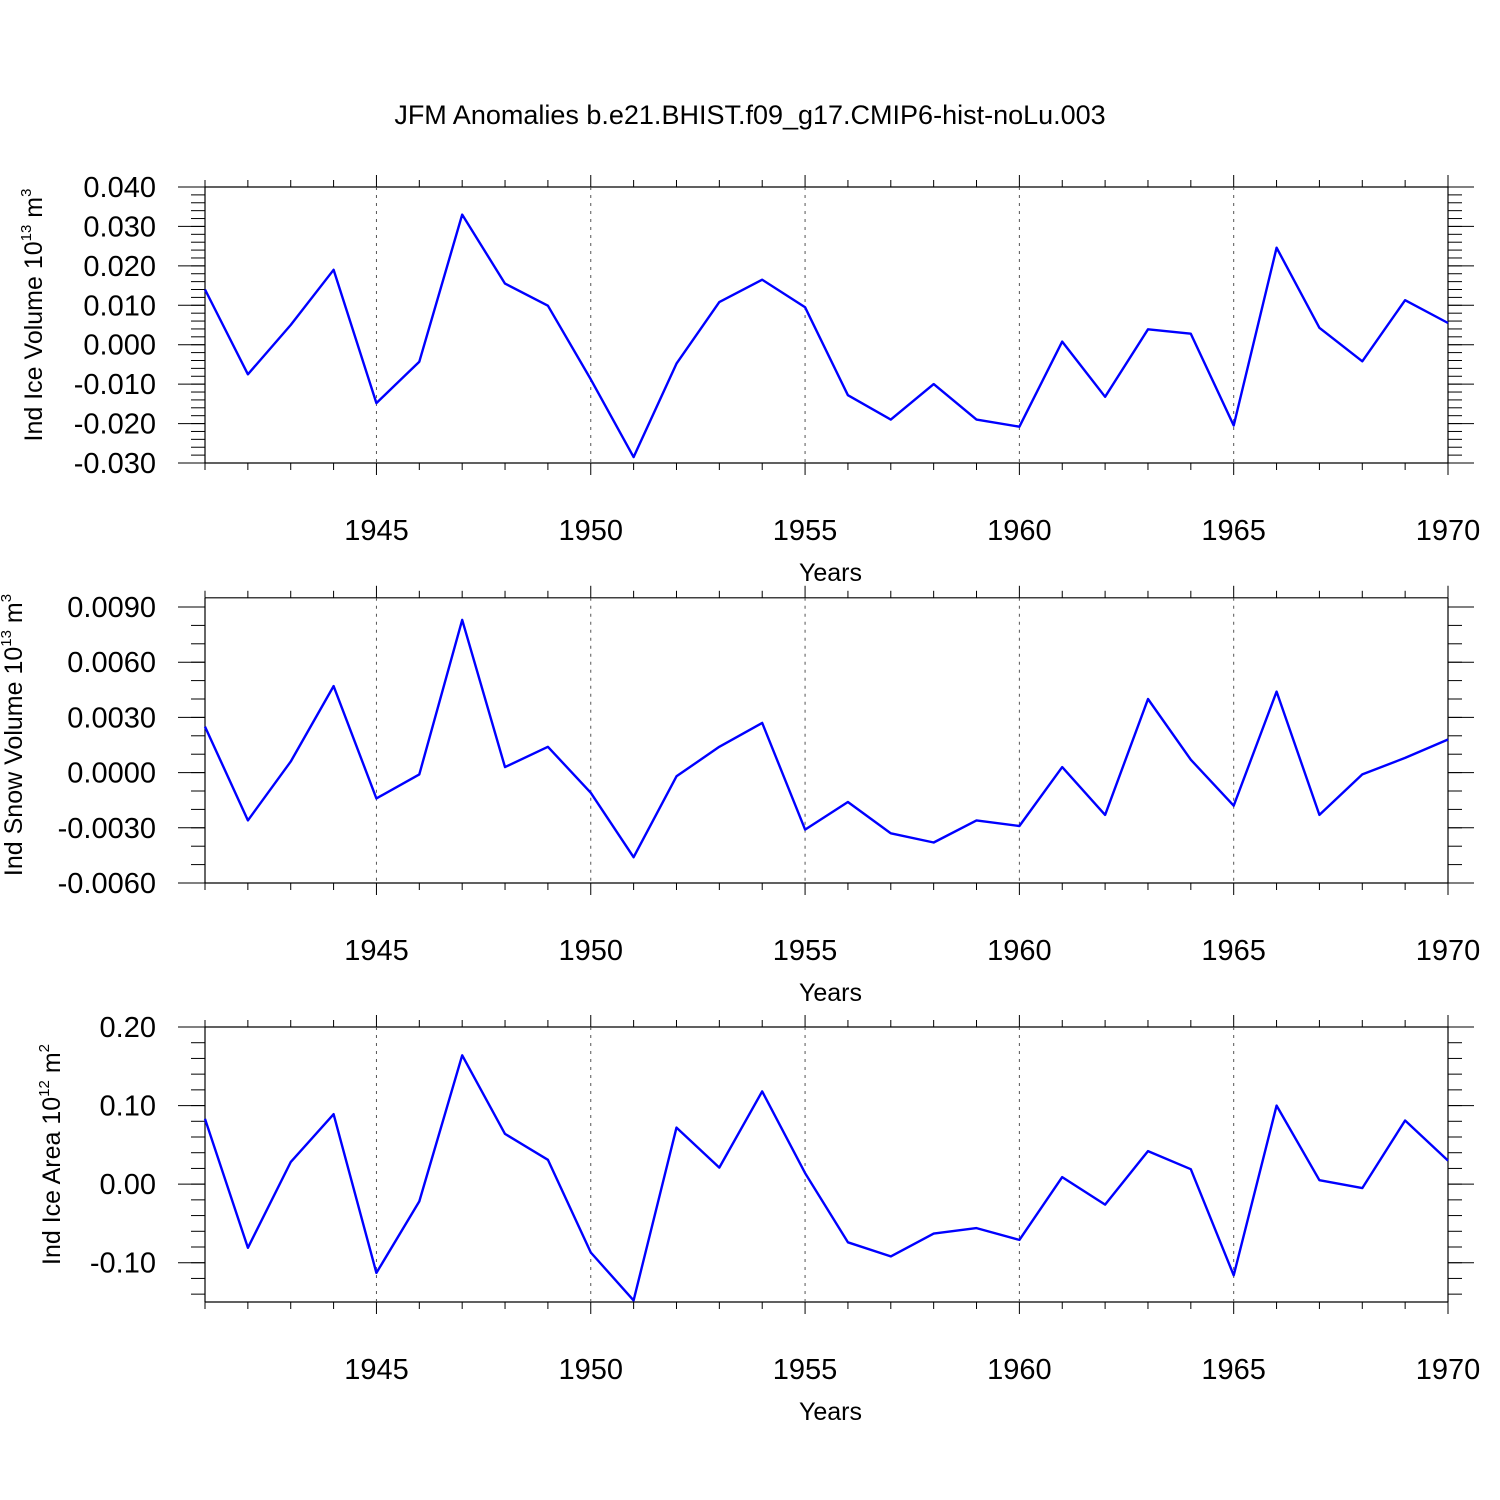 The width and height of the screenshot is (1500, 1500). Describe the element at coordinates (119, 188) in the screenshot. I see `y-tick-label: 0.040` at that location.